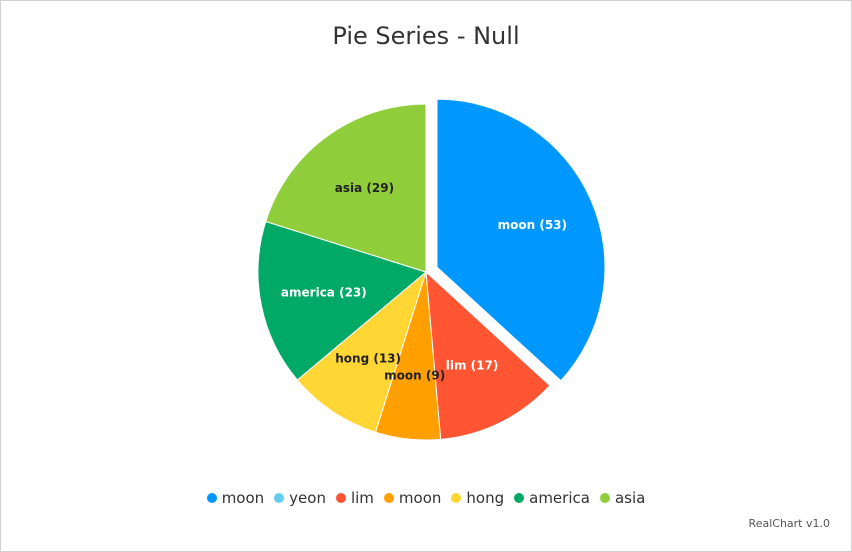 The height and width of the screenshot is (552, 852). I want to click on legend-label: asia, so click(630, 498).